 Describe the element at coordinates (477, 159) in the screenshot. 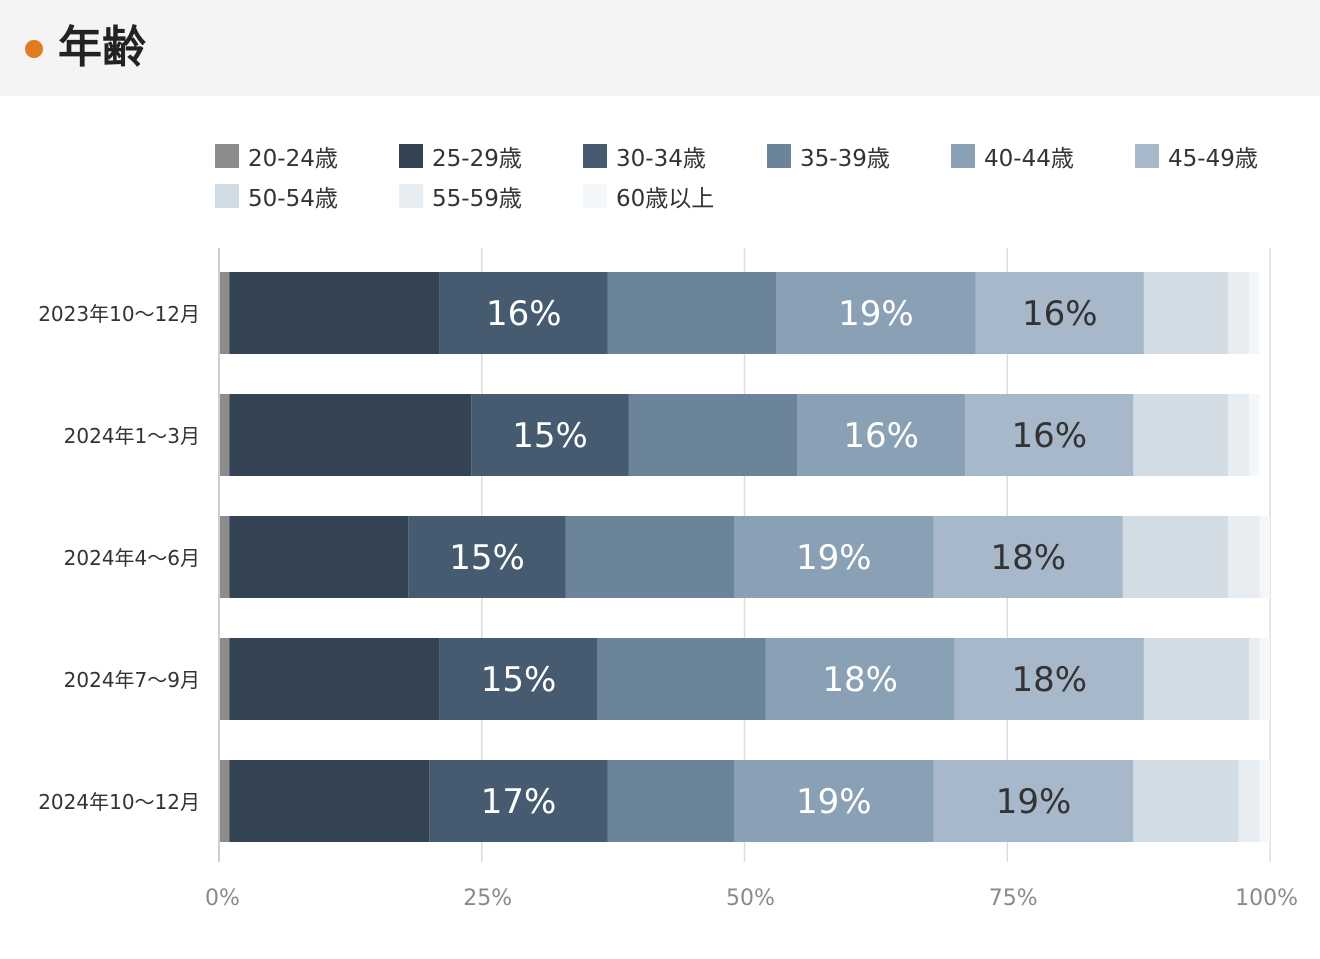

I see `legend-label: 25-29歳` at that location.